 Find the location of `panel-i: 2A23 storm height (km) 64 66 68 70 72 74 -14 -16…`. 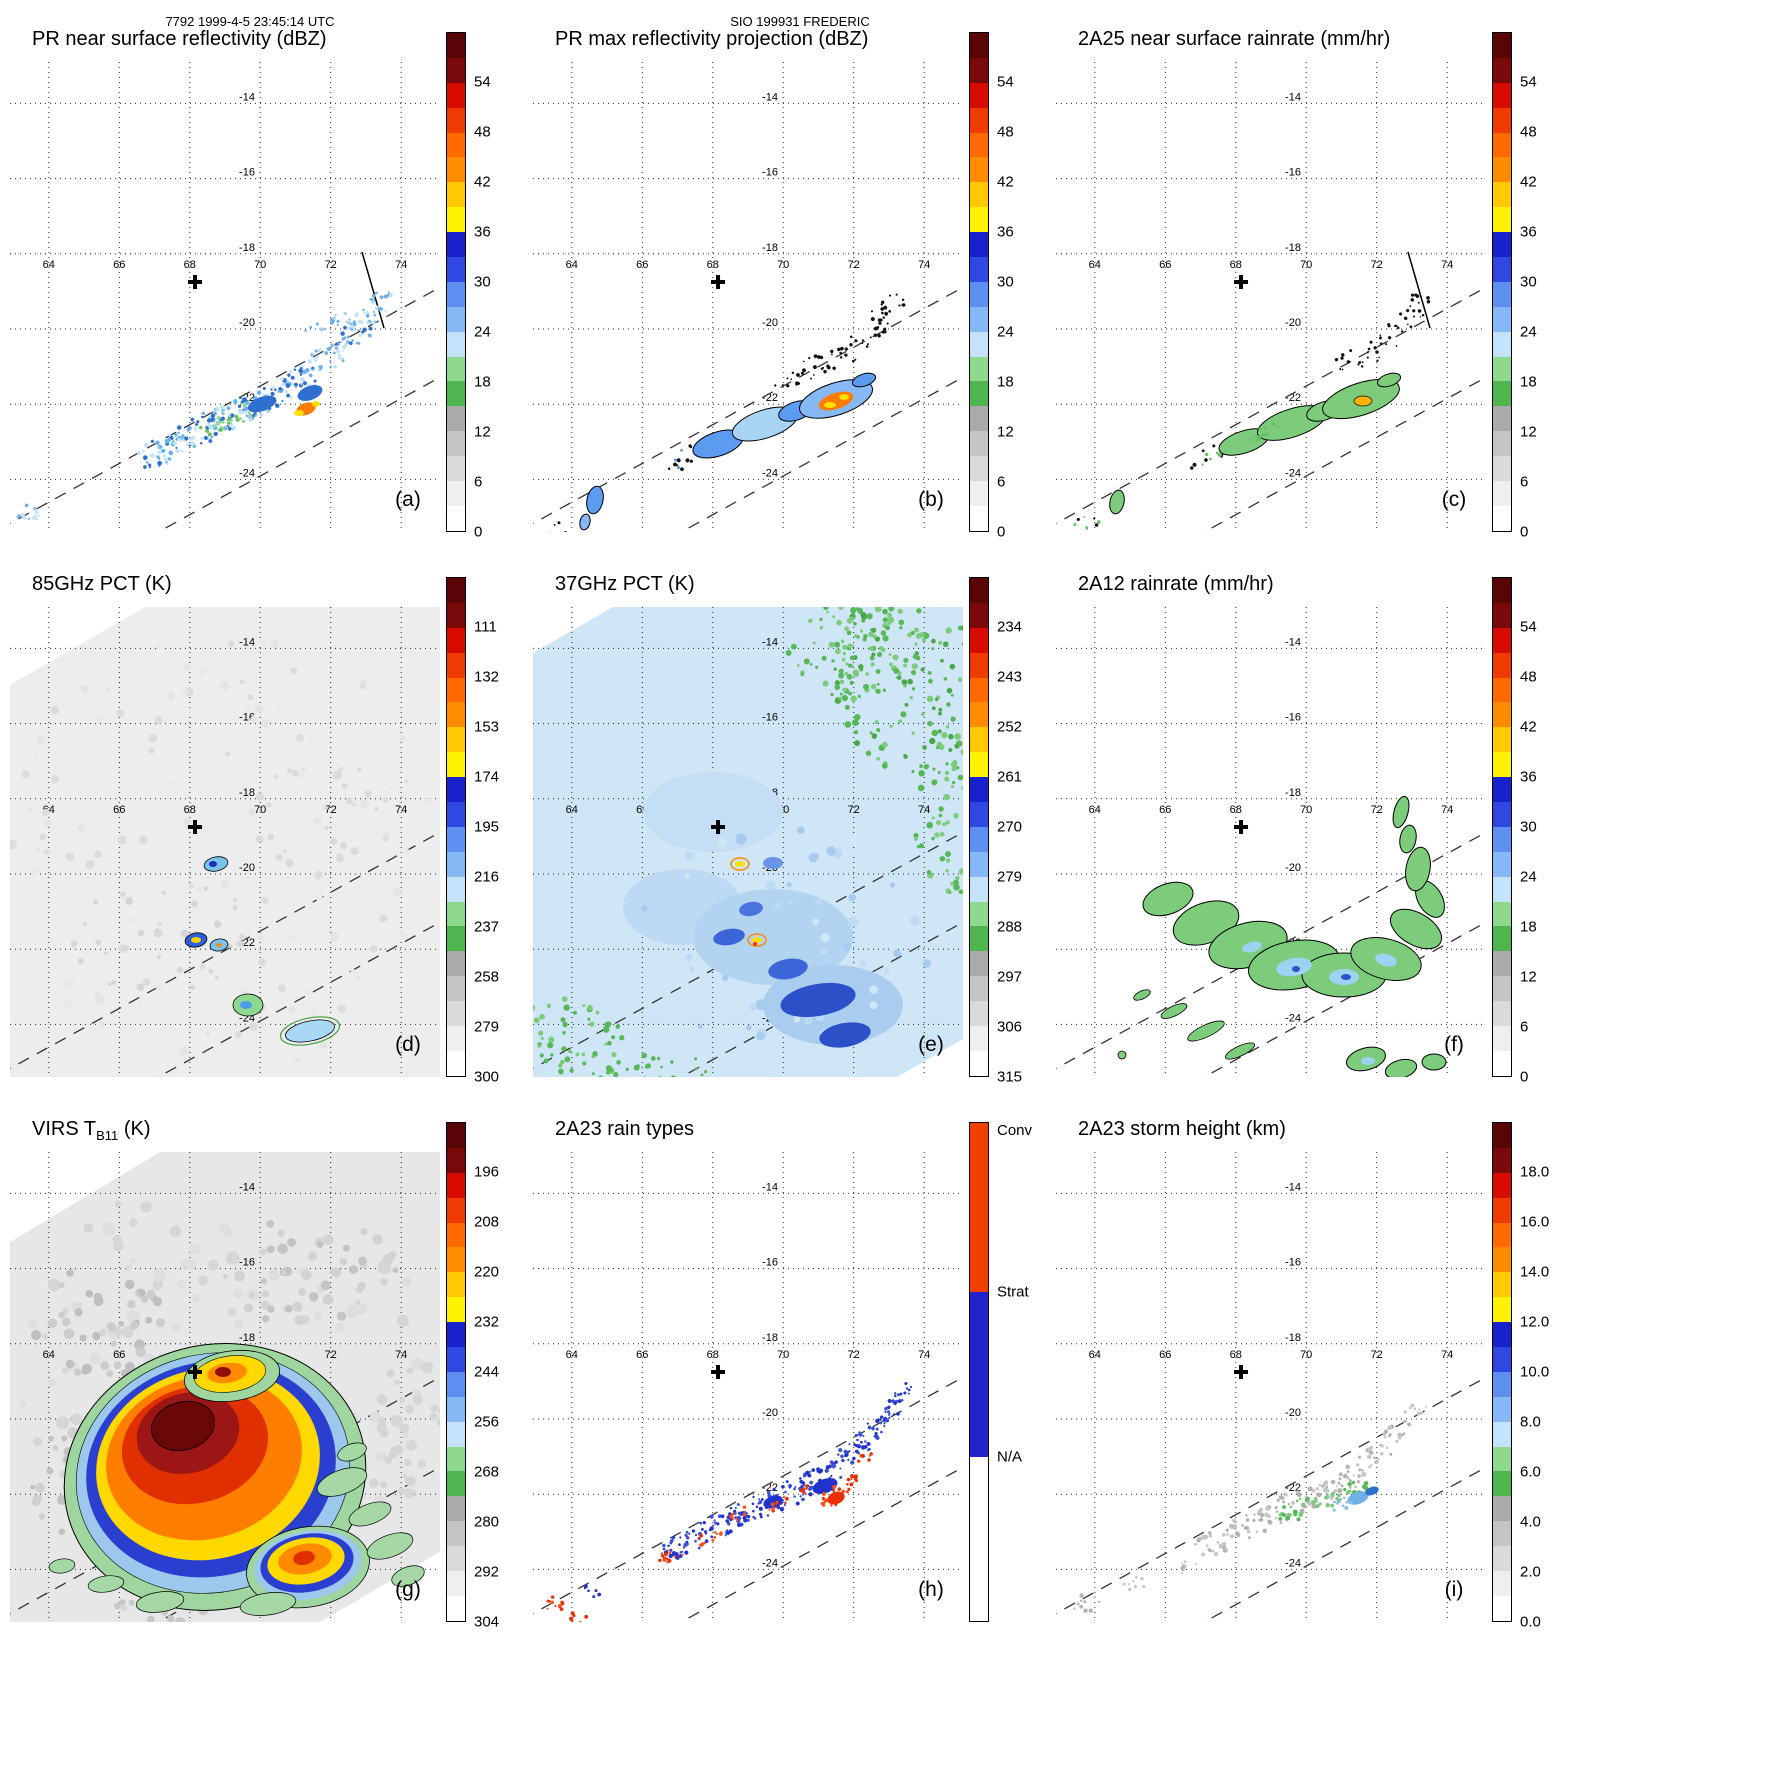

panel-i: 2A23 storm height (km) 64 66 68 70 72 74 -14 -16… is located at coordinates (1311, 1372).